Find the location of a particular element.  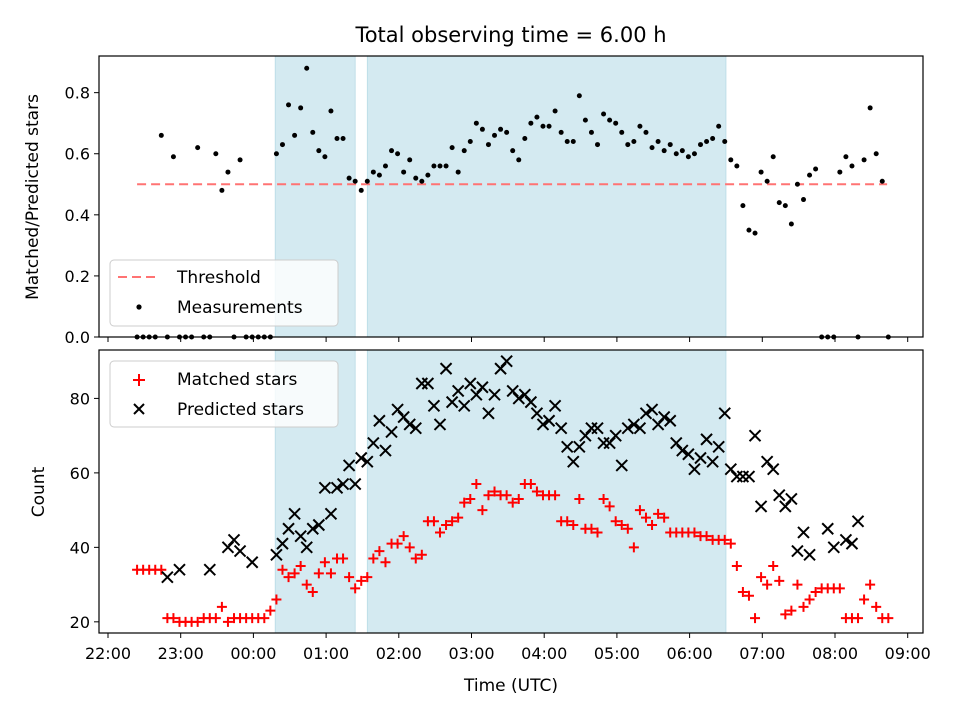

x-tick-label-6: 04:00 is located at coordinates (544, 653).